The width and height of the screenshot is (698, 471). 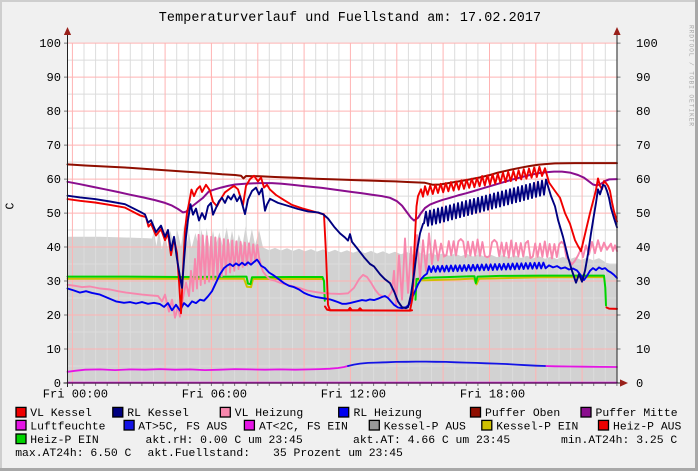 What do you see at coordinates (214, 394) in the screenshot?
I see `svg-text: Fri 06:00` at bounding box center [214, 394].